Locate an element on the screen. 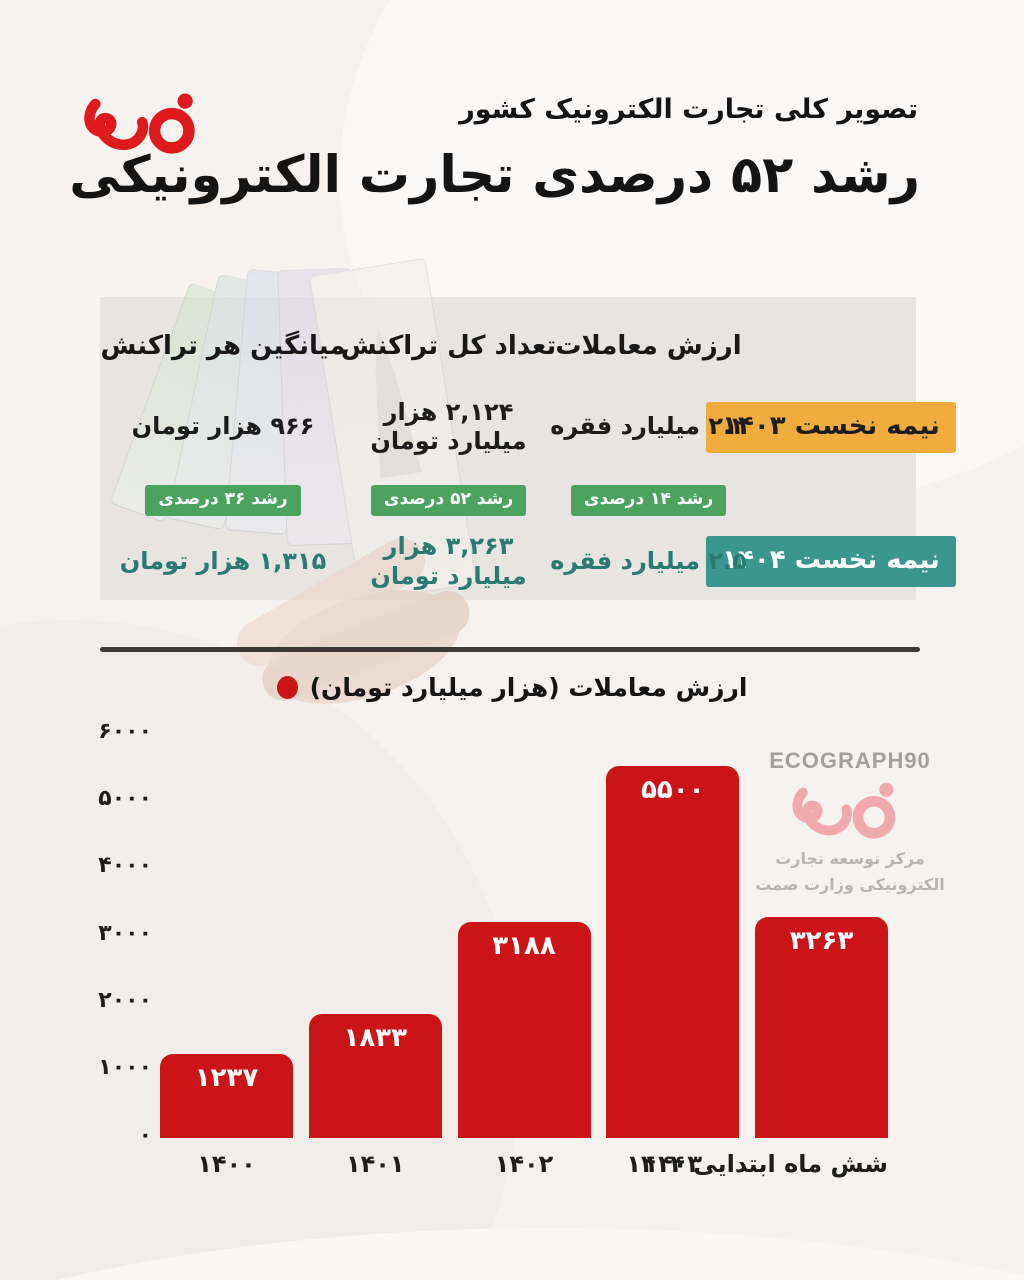  value-1404-average: ۱,۳۱۵ هزار تومان is located at coordinates (223, 560).